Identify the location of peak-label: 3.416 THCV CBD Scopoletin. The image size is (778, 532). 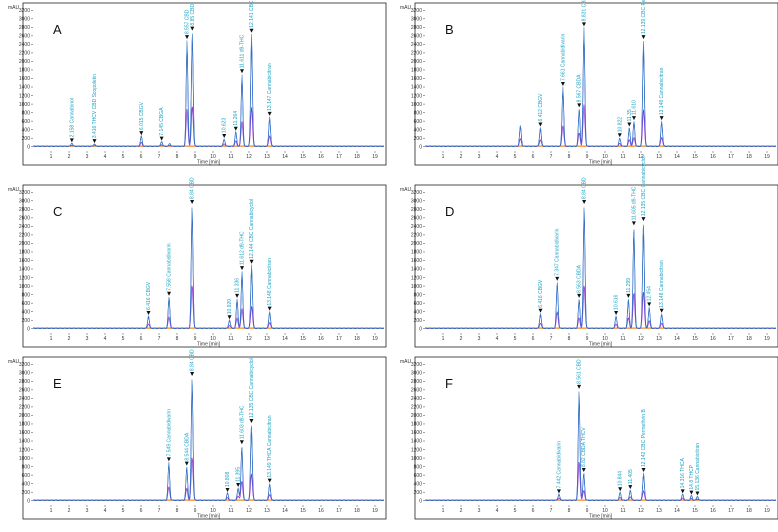
(95, 106).